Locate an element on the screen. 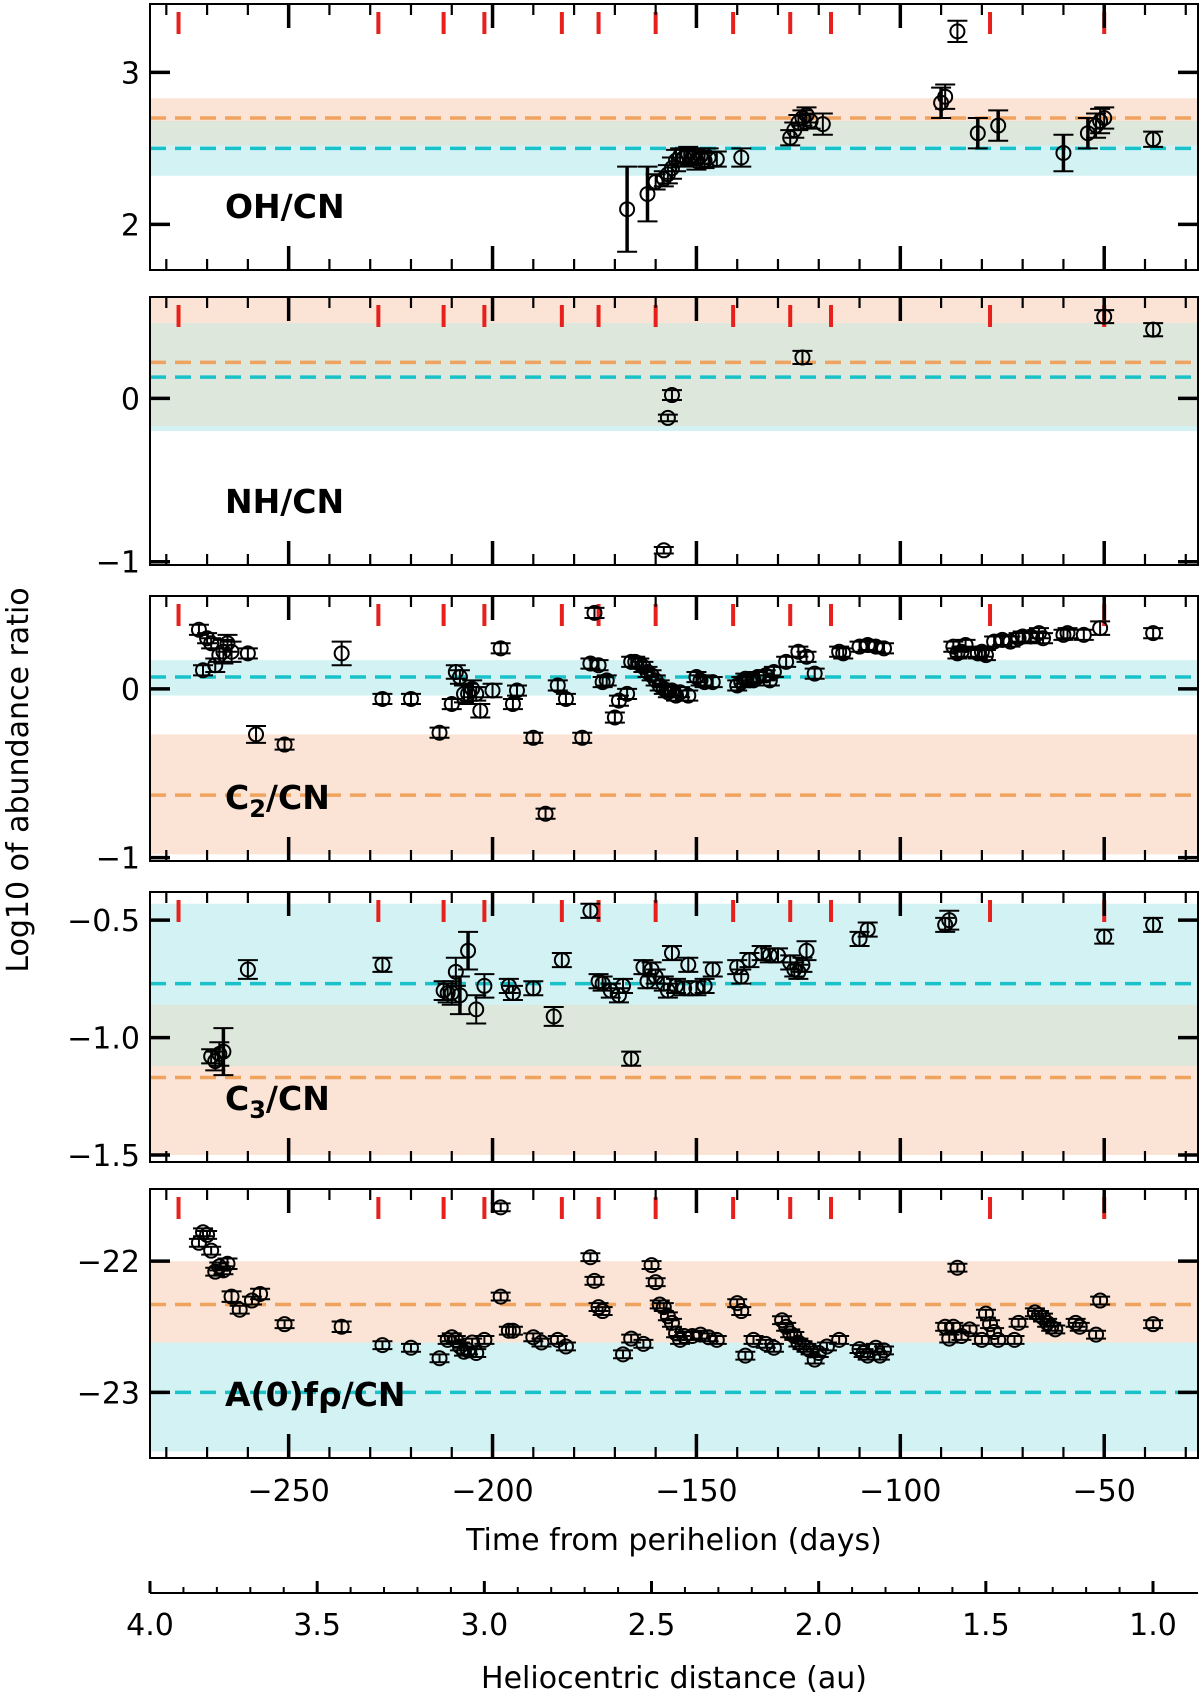 The image size is (1200, 1693). x-tick-label: −50 is located at coordinates (1104, 1491).